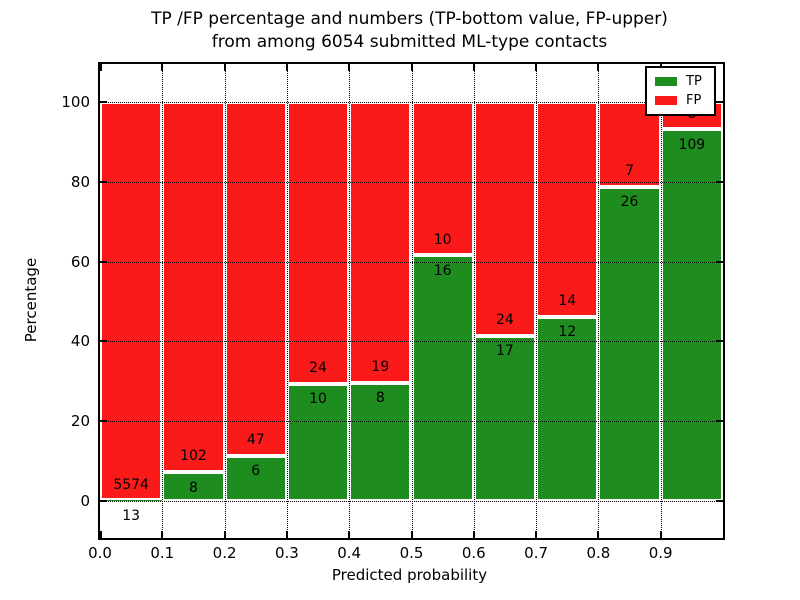 The width and height of the screenshot is (800, 600). I want to click on fp-count-label: 7, so click(630, 171).